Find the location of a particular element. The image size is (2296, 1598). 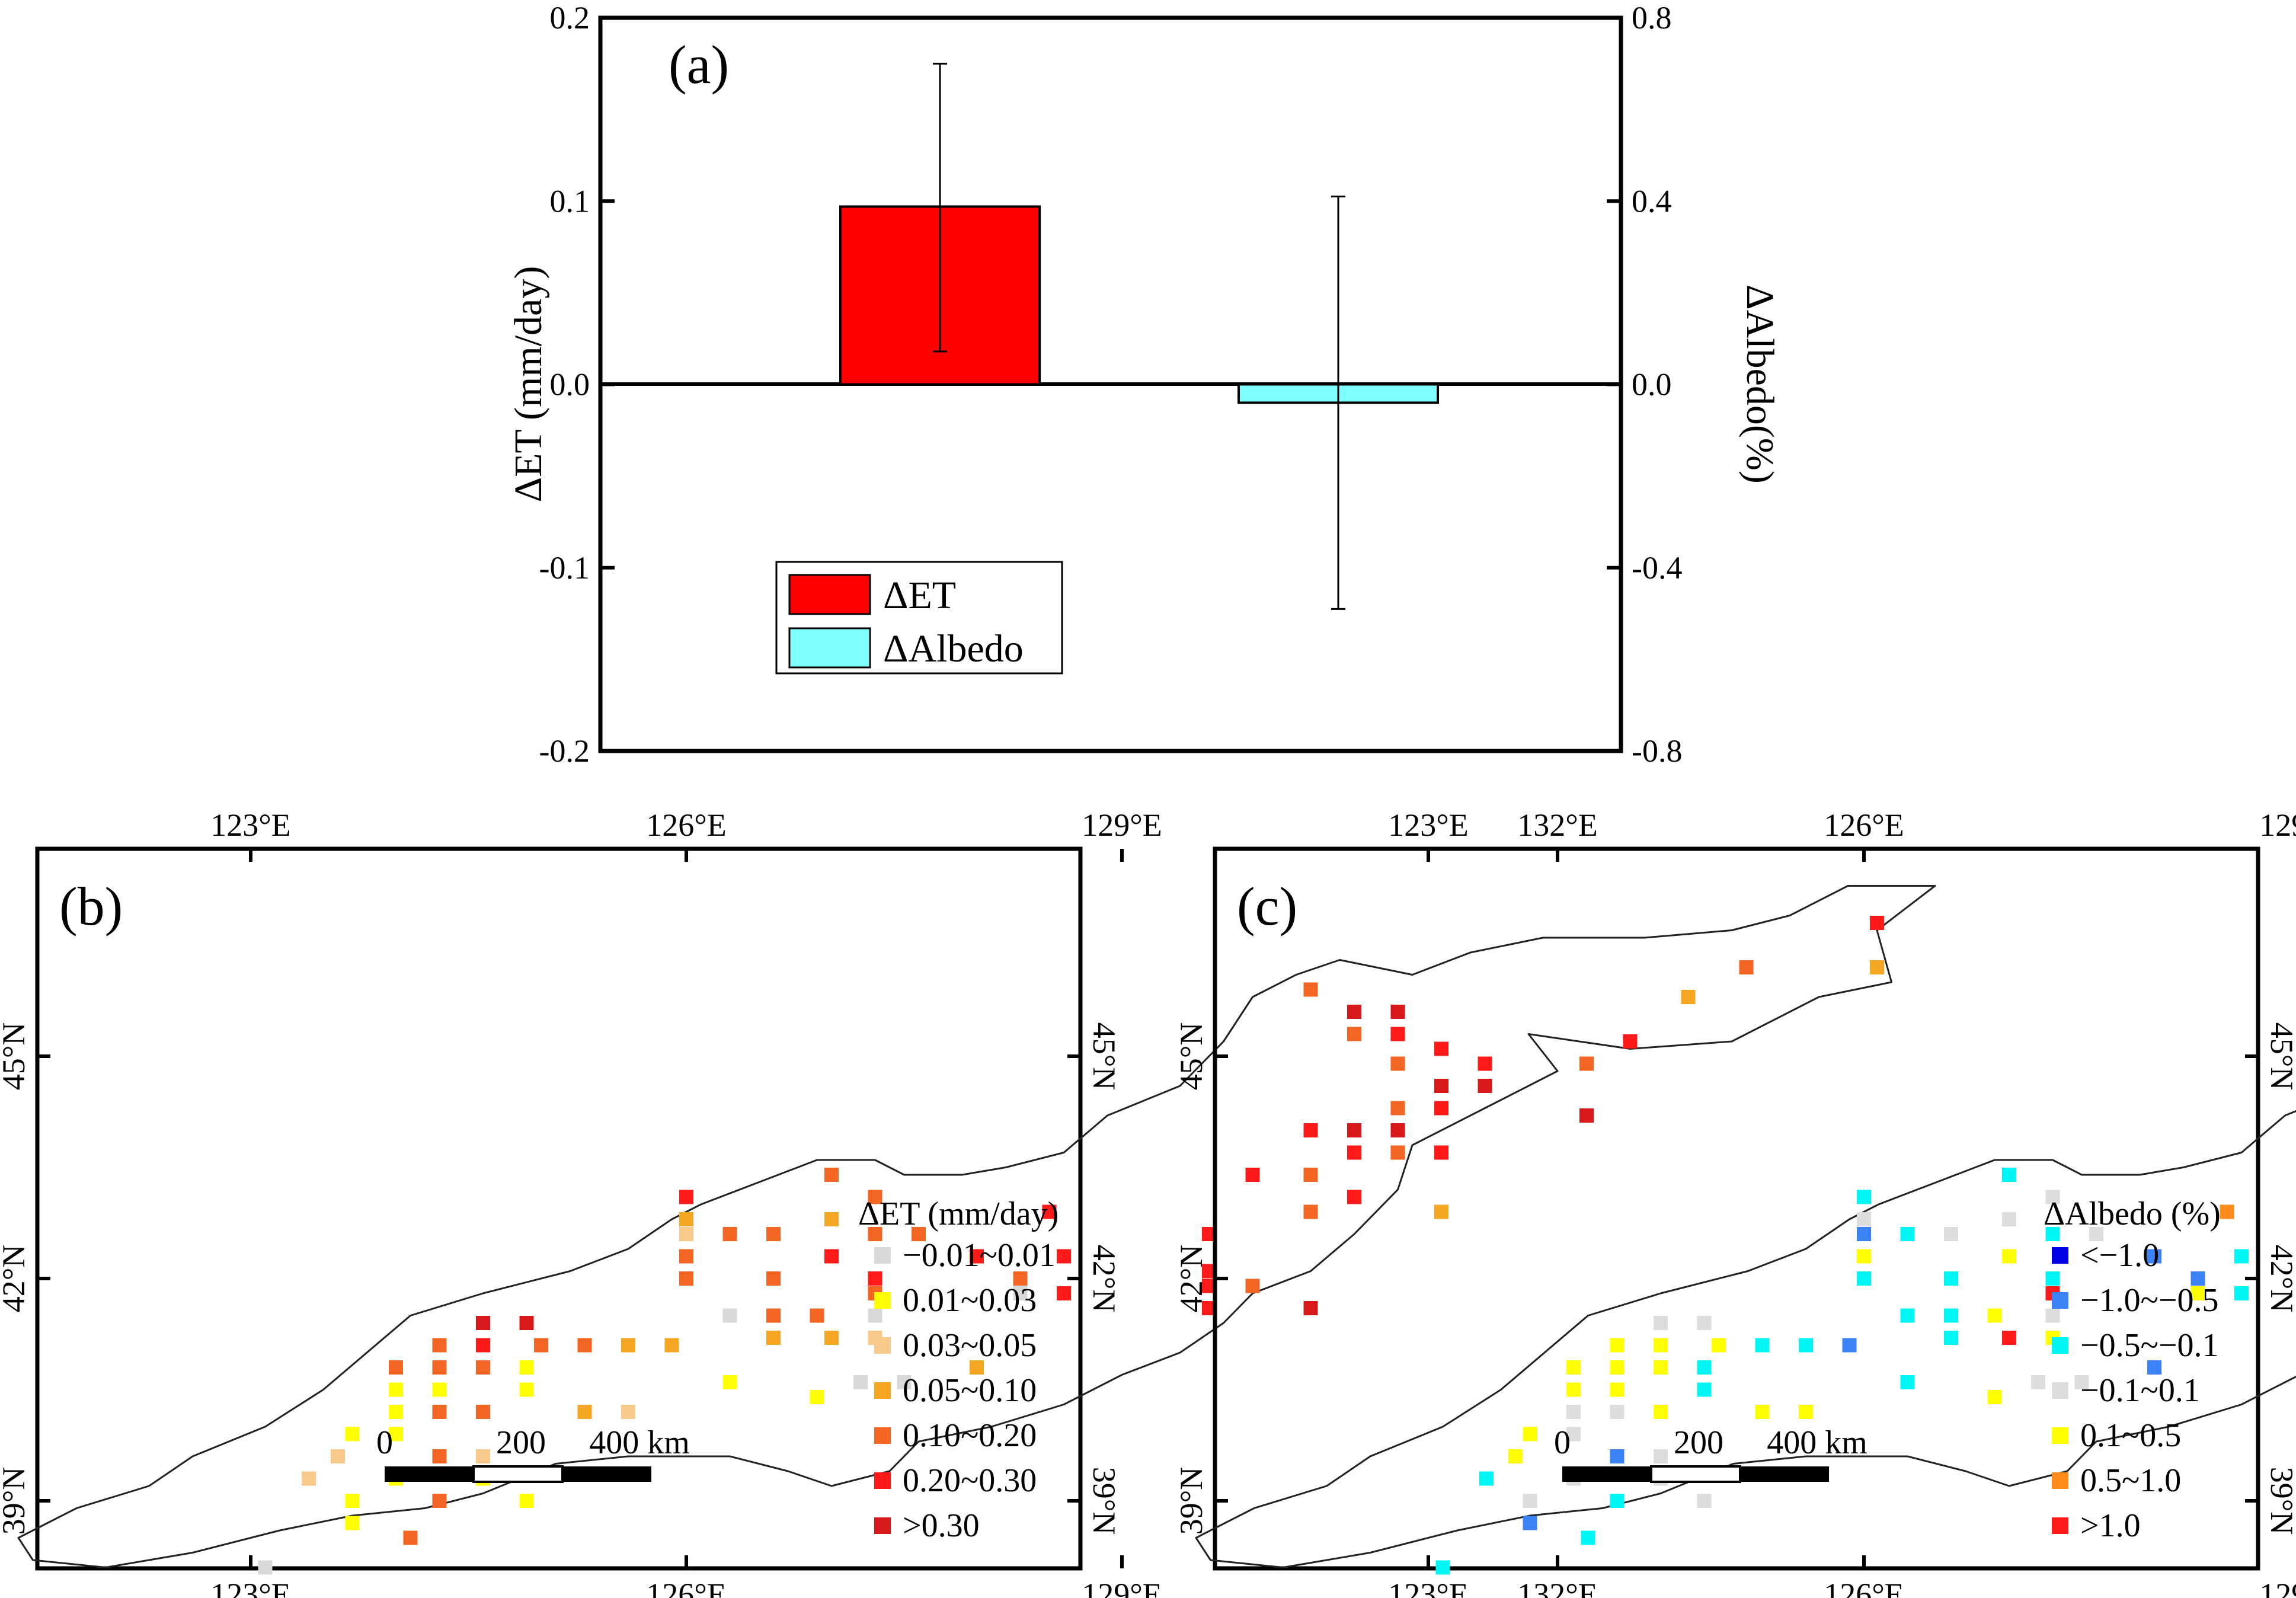

legend-class-label: 0.1~0.5 is located at coordinates (2130, 1436).